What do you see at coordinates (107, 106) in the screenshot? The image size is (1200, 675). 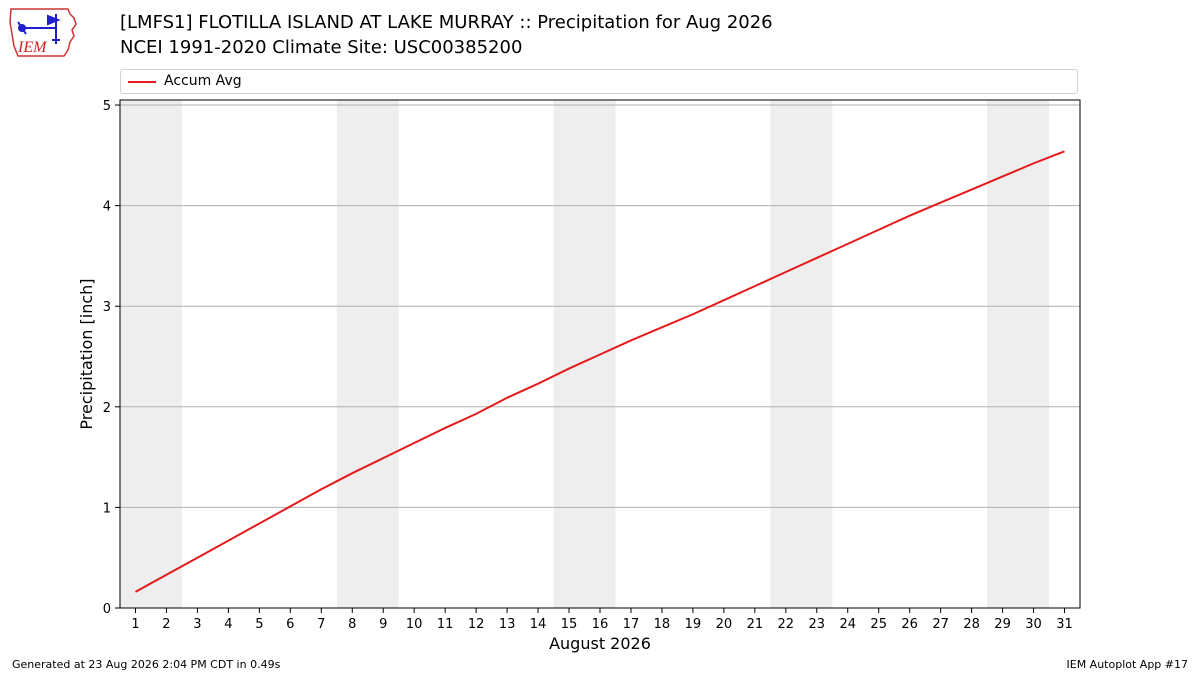 I see `y-tick-label-5: 5` at bounding box center [107, 106].